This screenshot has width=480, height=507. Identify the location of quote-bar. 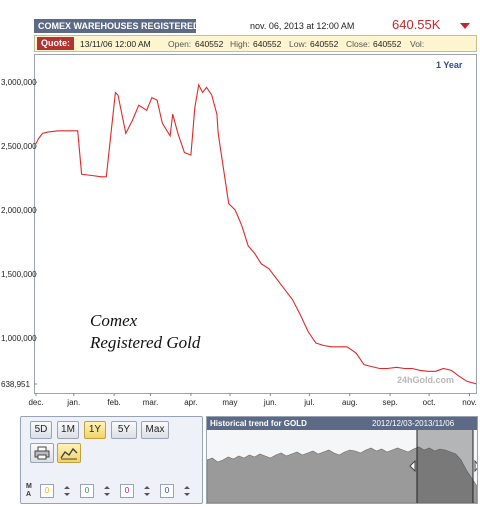
(255, 43).